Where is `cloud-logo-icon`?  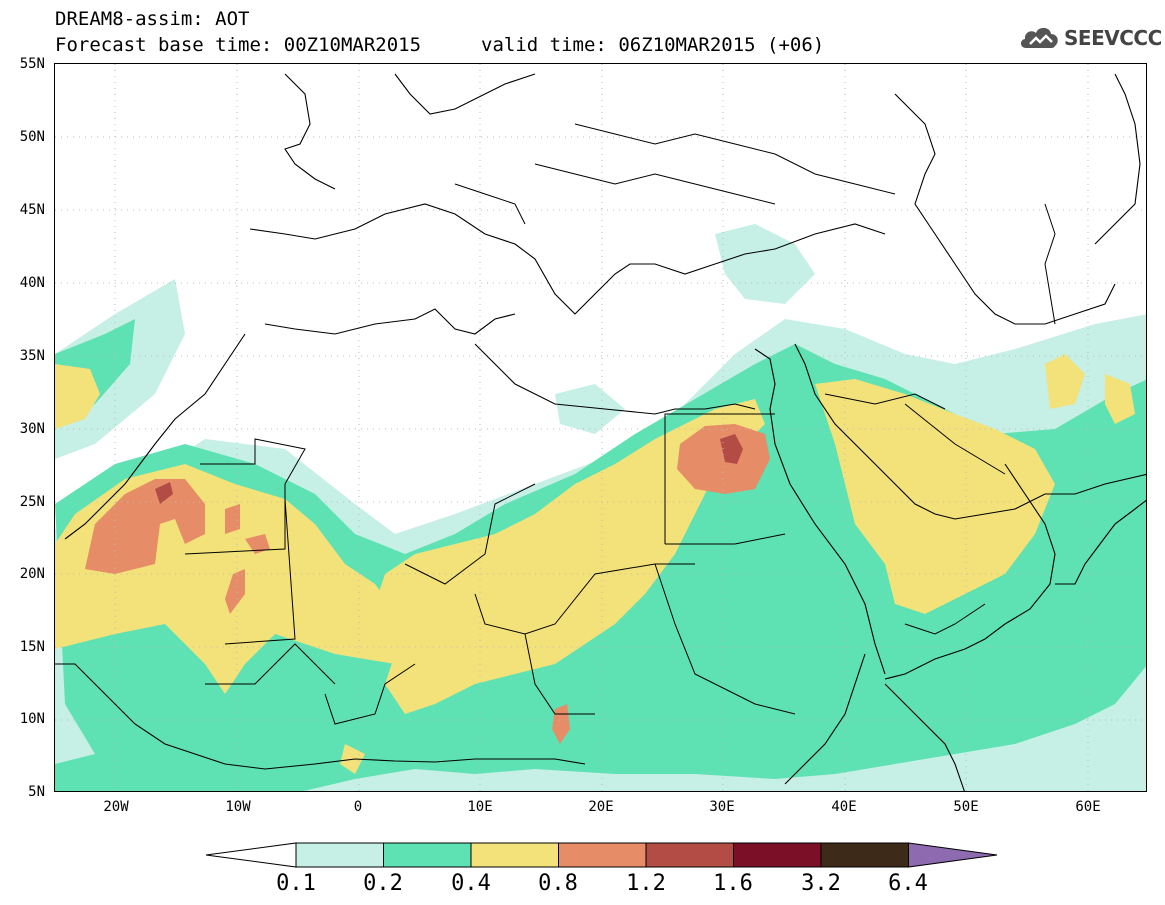 cloud-logo-icon is located at coordinates (1039, 37).